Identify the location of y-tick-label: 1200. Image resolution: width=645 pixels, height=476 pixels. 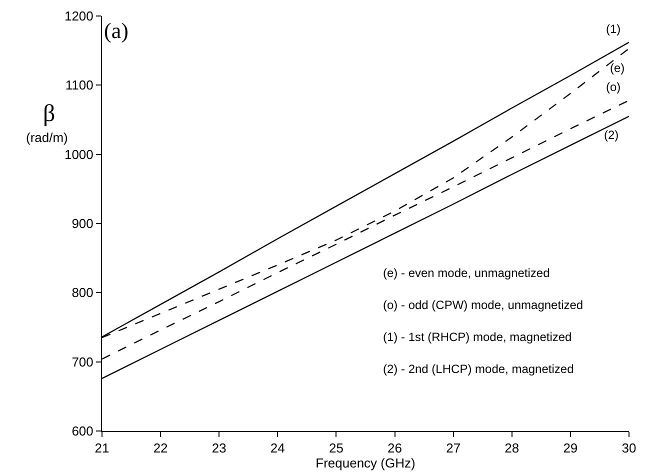
(79, 16).